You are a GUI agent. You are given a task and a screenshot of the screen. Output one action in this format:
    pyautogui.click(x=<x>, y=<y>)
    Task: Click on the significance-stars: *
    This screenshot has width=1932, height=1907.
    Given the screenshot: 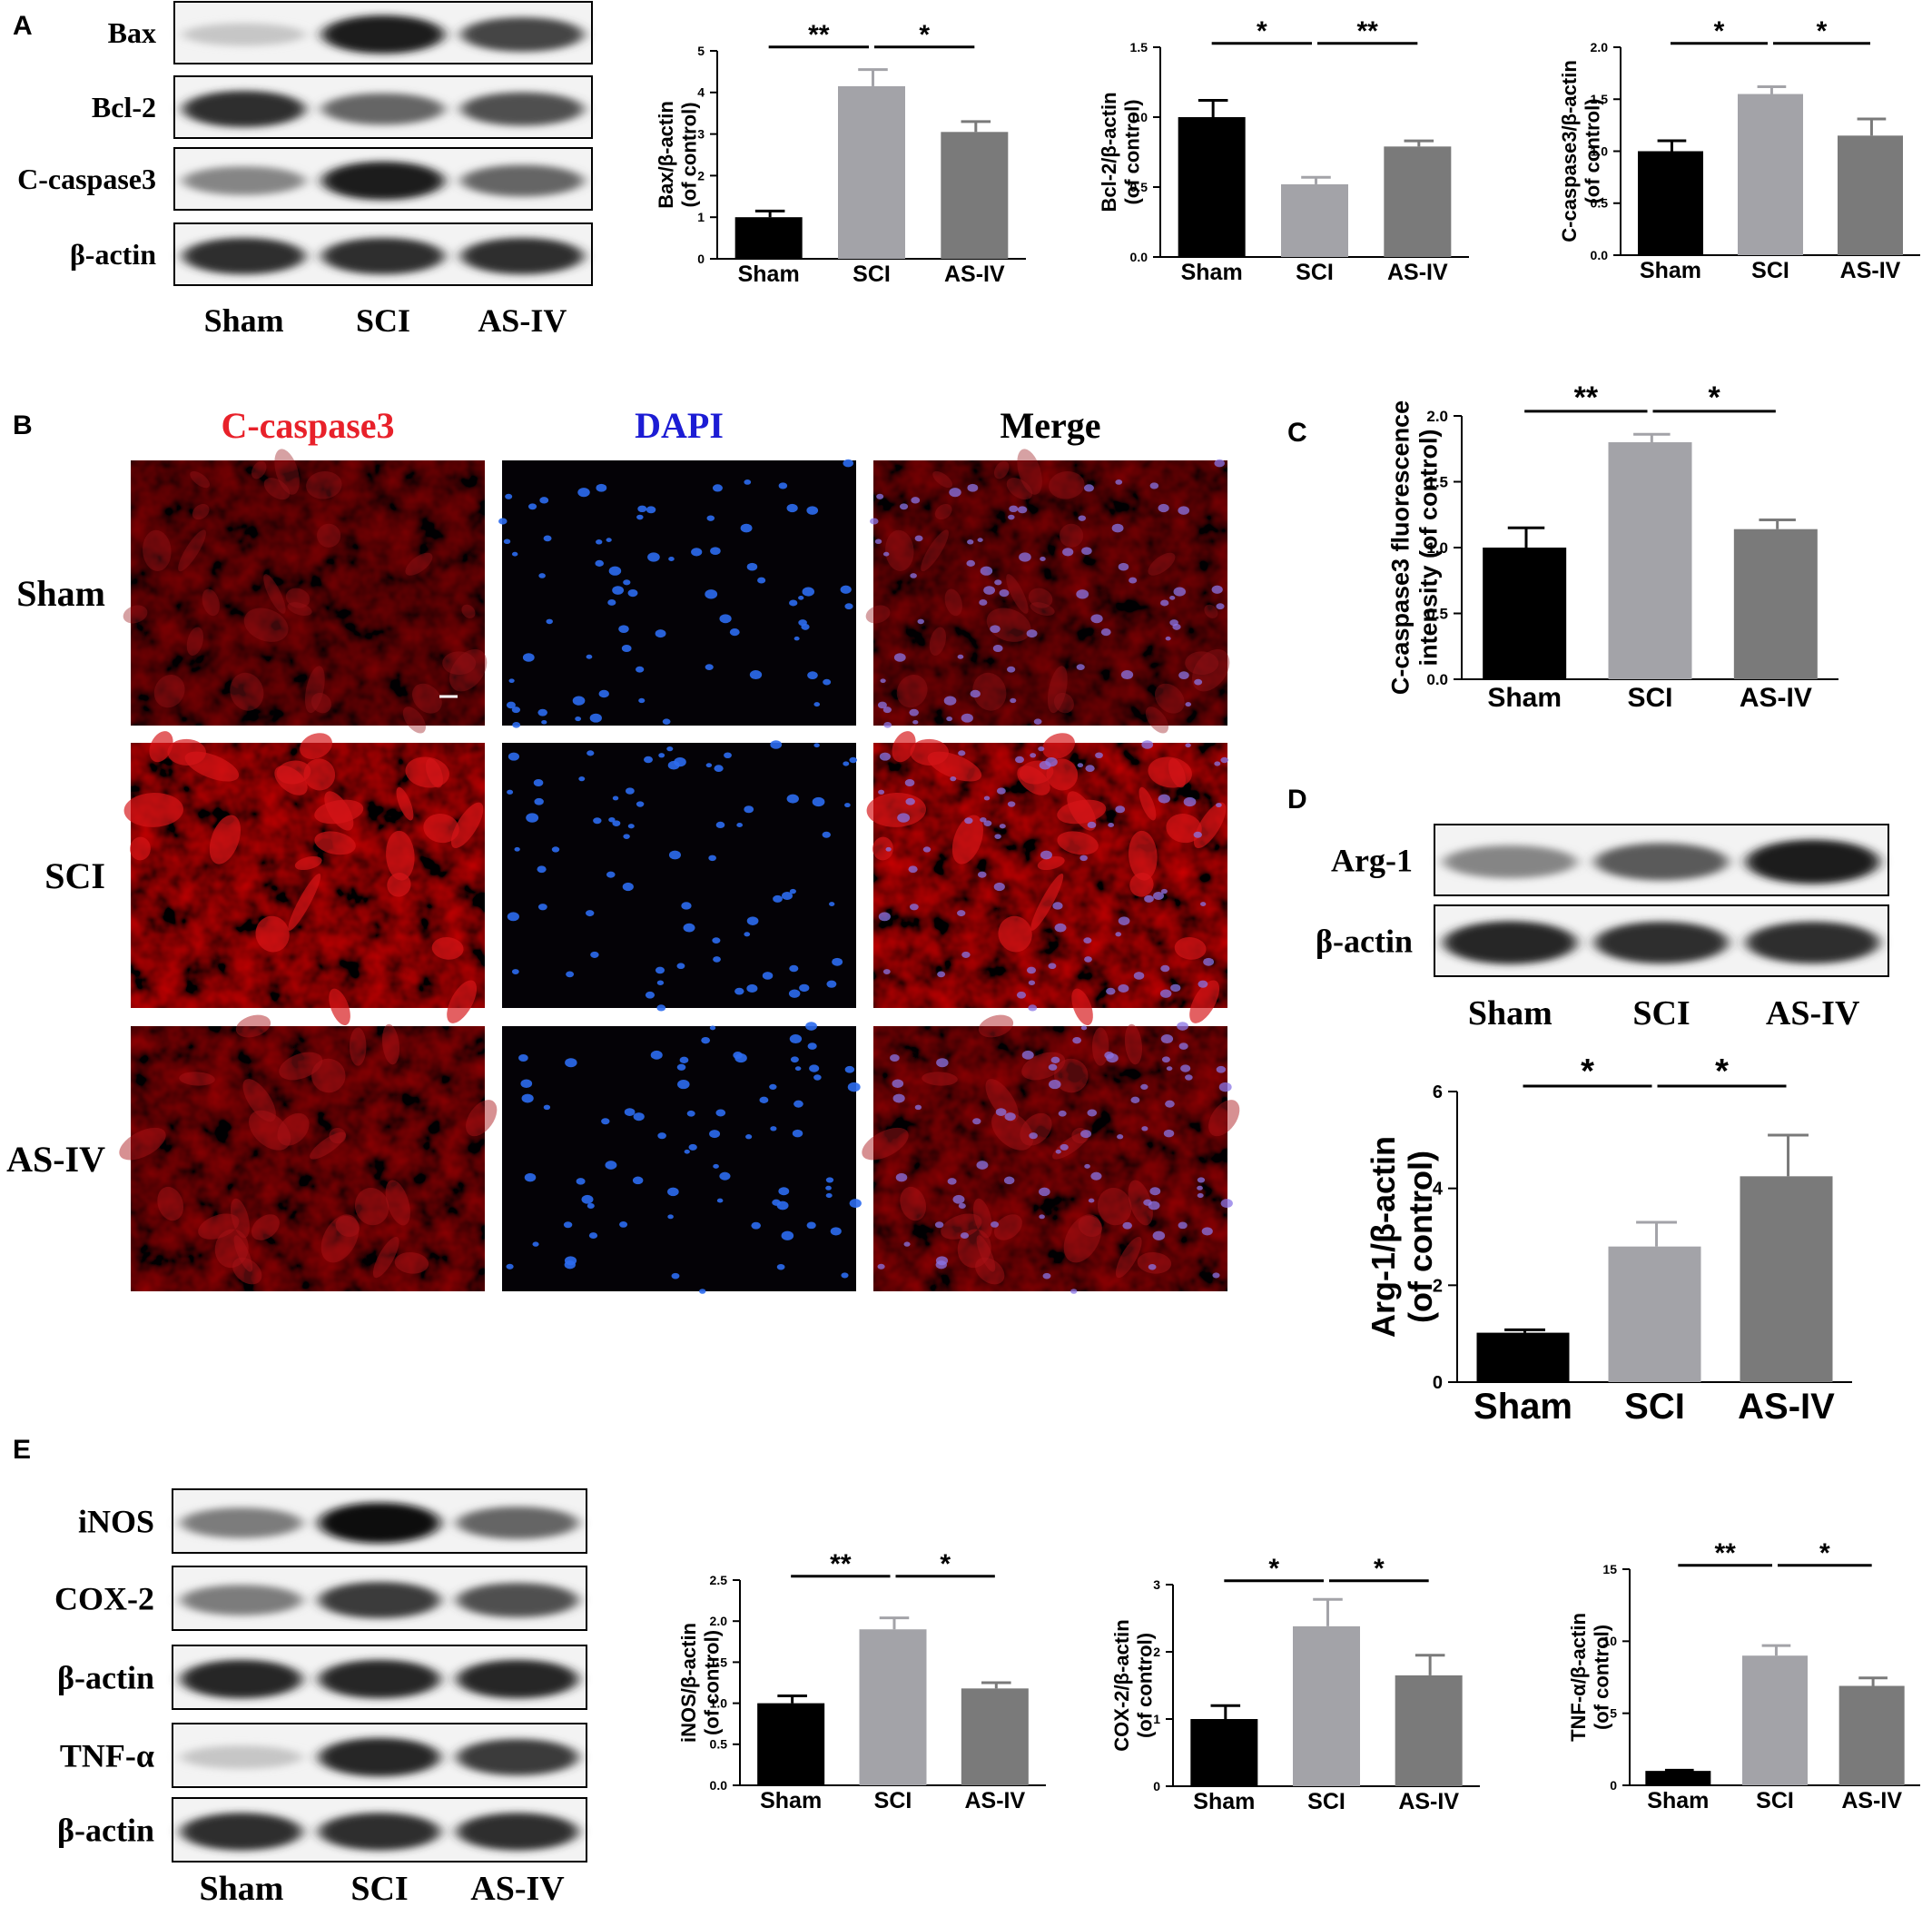 What is the action you would take?
    pyautogui.click(x=946, y=1564)
    